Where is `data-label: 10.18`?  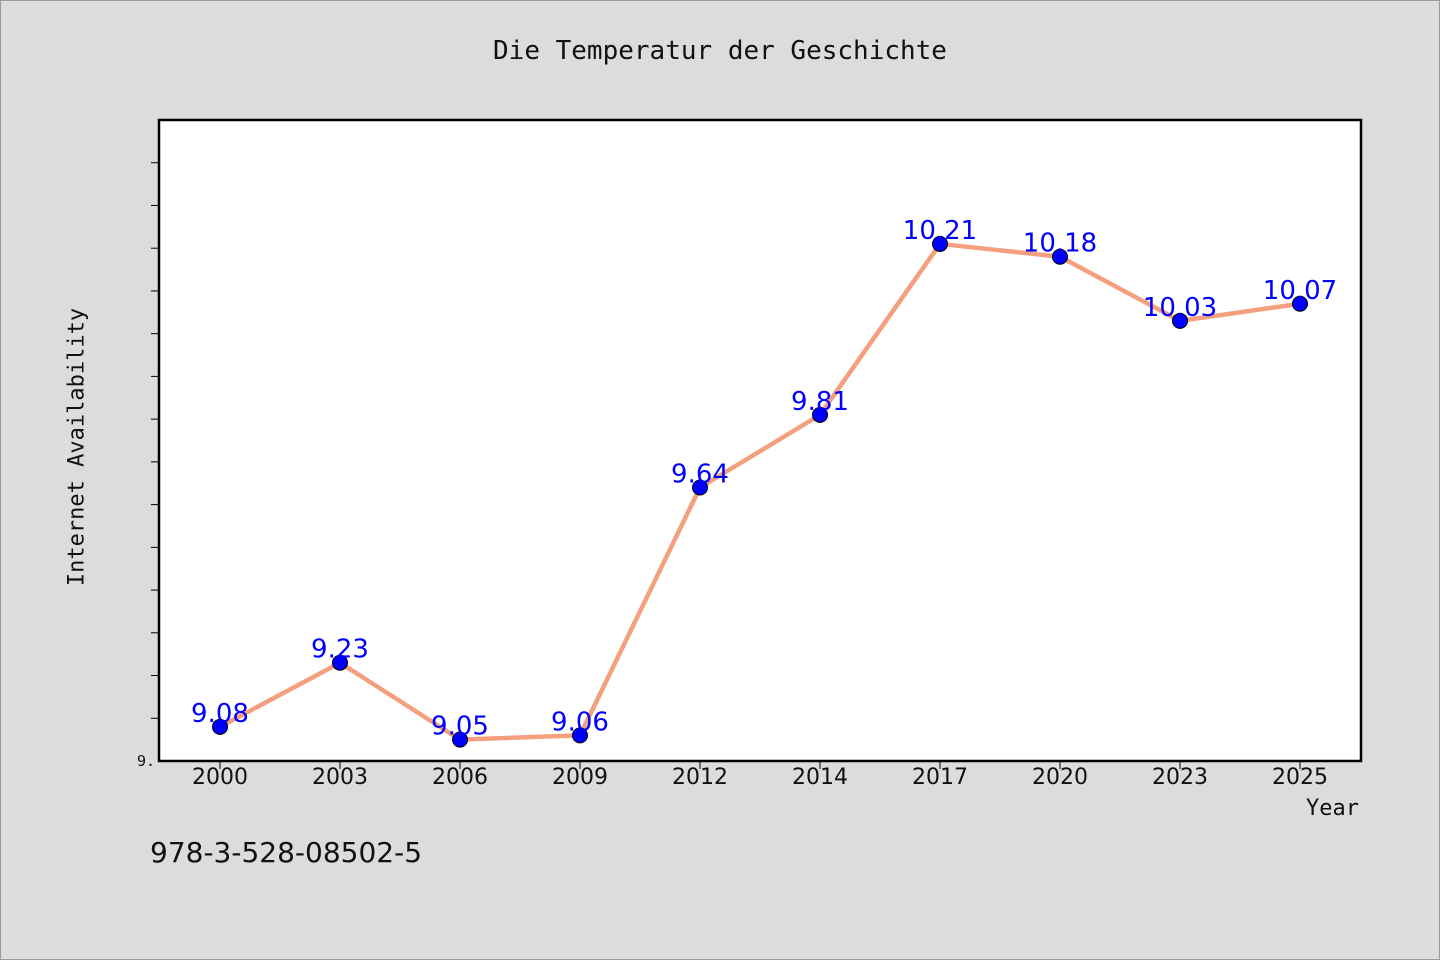 data-label: 10.18 is located at coordinates (1060, 244).